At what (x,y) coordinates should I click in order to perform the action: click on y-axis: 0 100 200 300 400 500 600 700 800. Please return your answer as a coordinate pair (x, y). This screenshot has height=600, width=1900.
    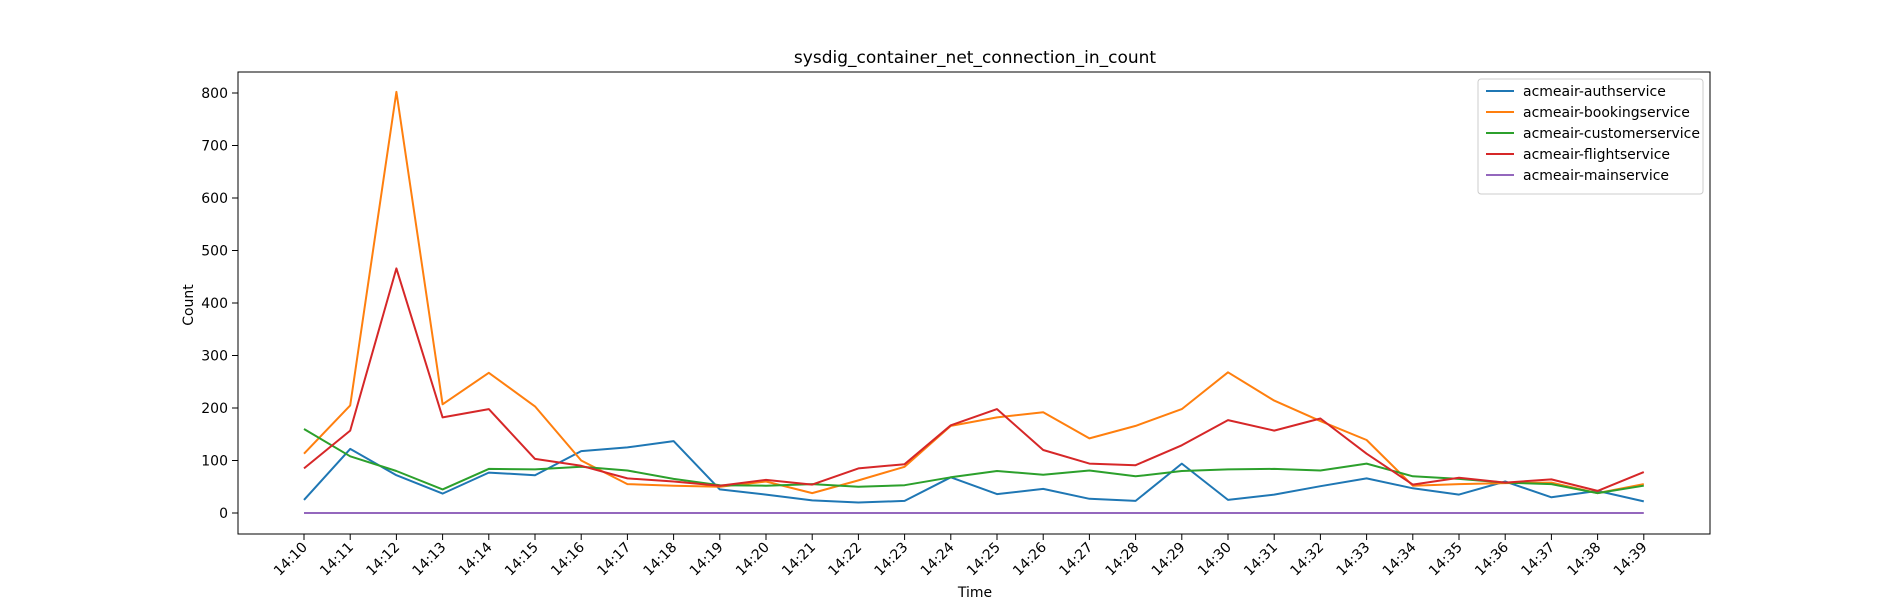
    Looking at the image, I should click on (219, 304).